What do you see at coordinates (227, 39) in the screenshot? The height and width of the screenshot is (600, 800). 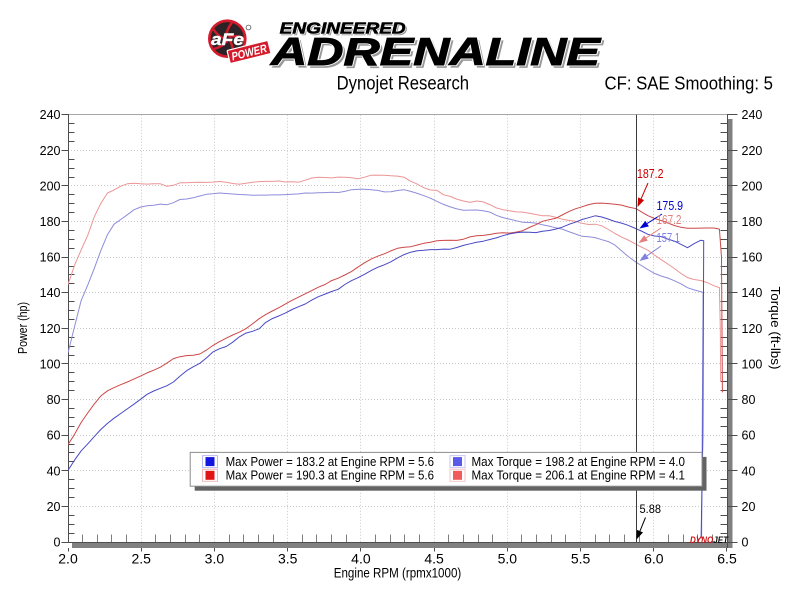 I see `svg-text: aFe` at bounding box center [227, 39].